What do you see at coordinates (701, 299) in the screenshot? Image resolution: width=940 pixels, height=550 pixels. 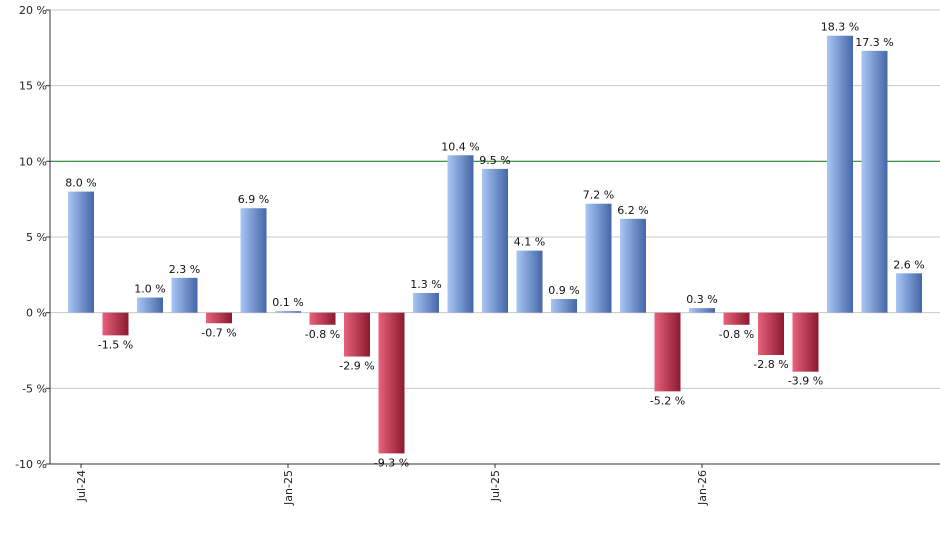 I see `data-label: 0.3 %` at bounding box center [701, 299].